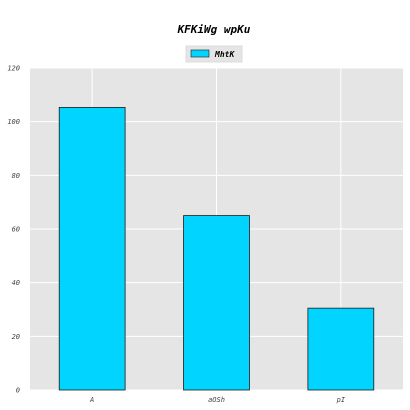 This screenshot has height=410, width=410. I want to click on bar-A, so click(92, 249).